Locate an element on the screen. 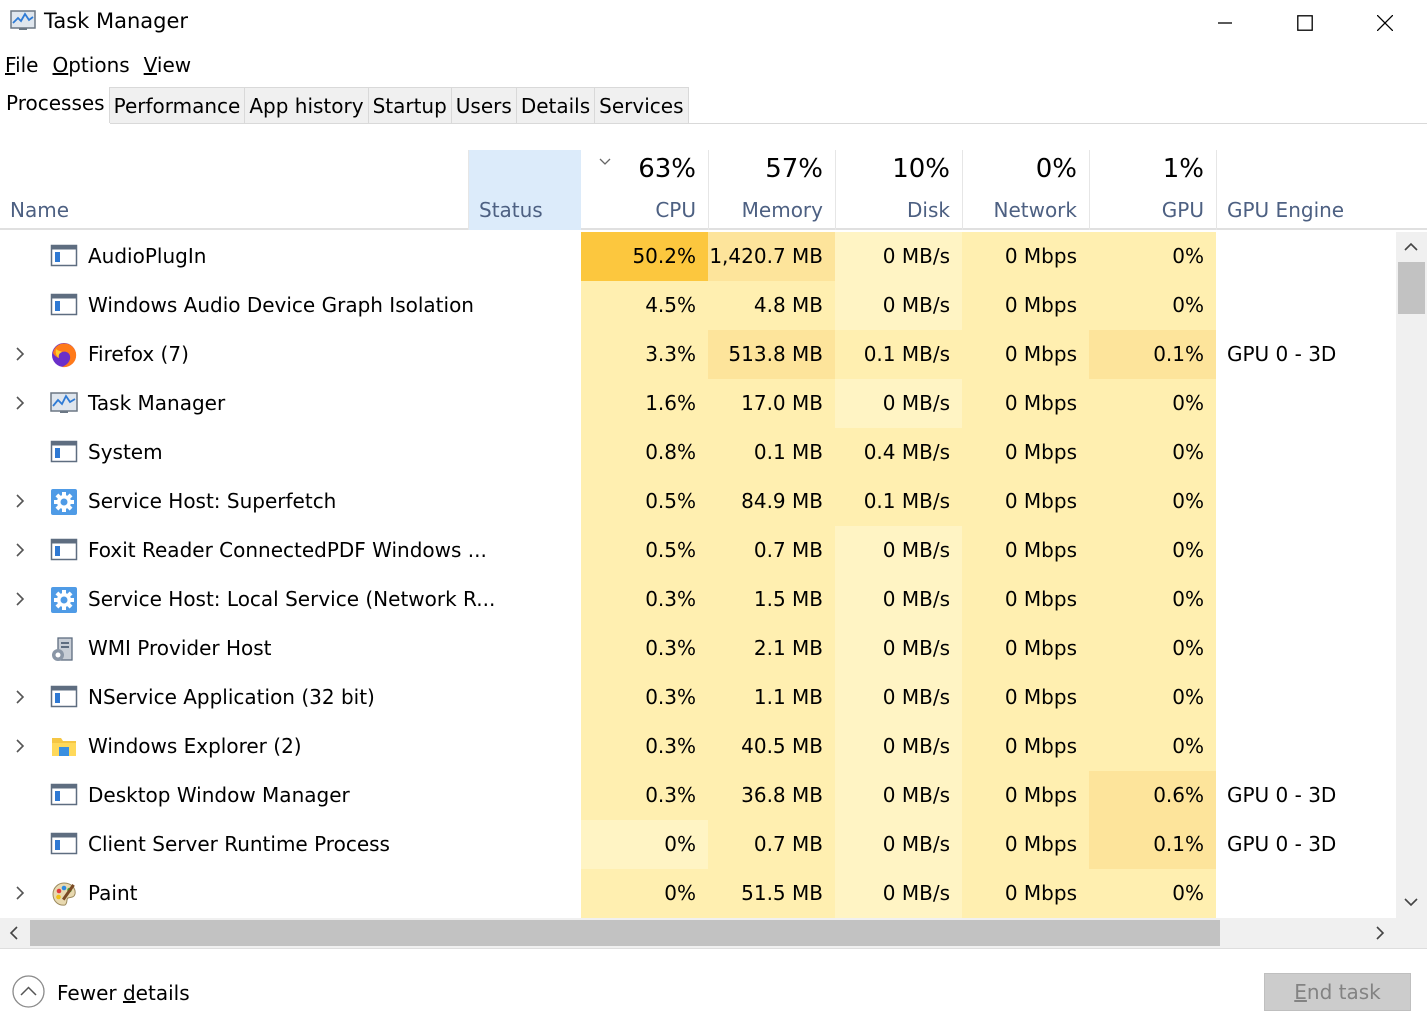 The width and height of the screenshot is (1427, 1033). scroll-left-icon is located at coordinates (13, 933).